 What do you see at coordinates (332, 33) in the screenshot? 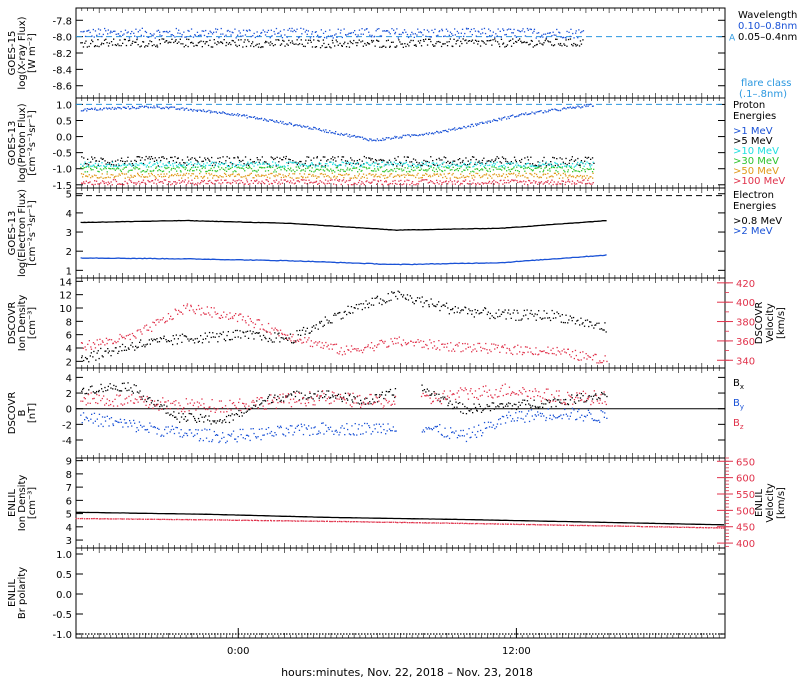
I see `series-0-10-0-8nm` at bounding box center [332, 33].